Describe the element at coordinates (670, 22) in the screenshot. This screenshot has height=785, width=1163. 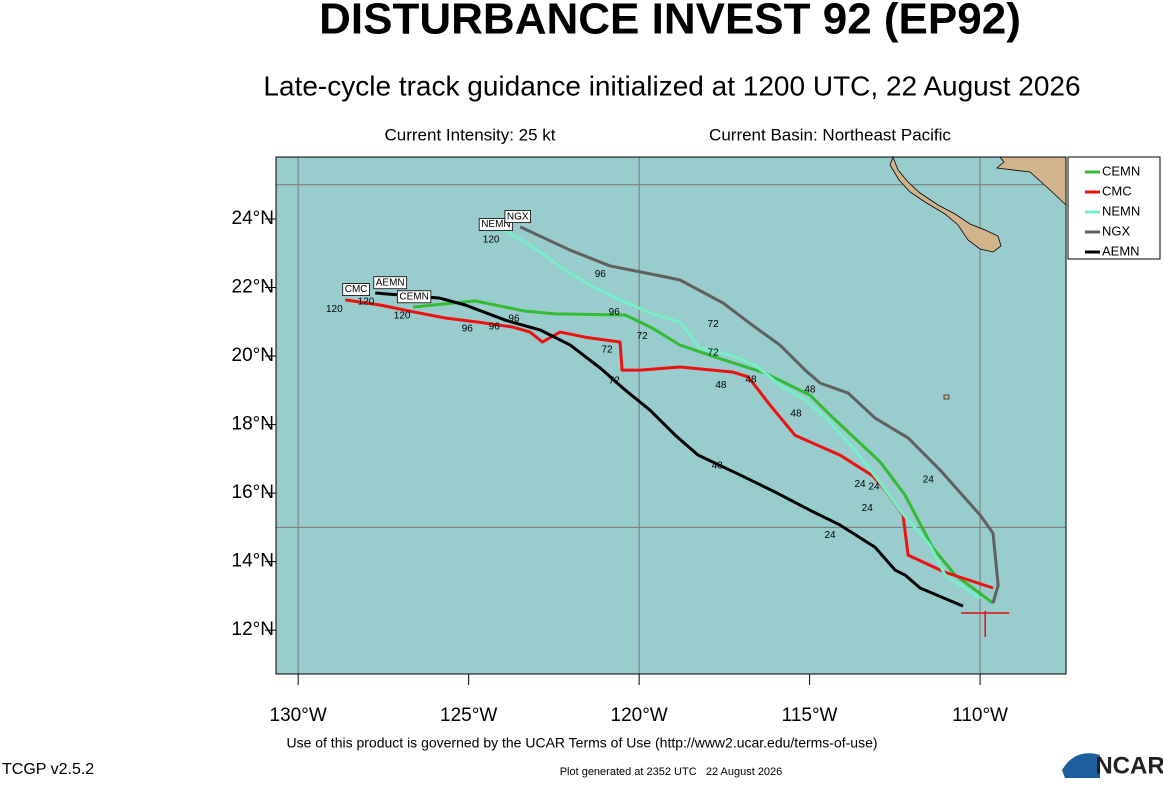
I see `chart-title: DISTURBANCE INVEST 92 (EP92)` at that location.